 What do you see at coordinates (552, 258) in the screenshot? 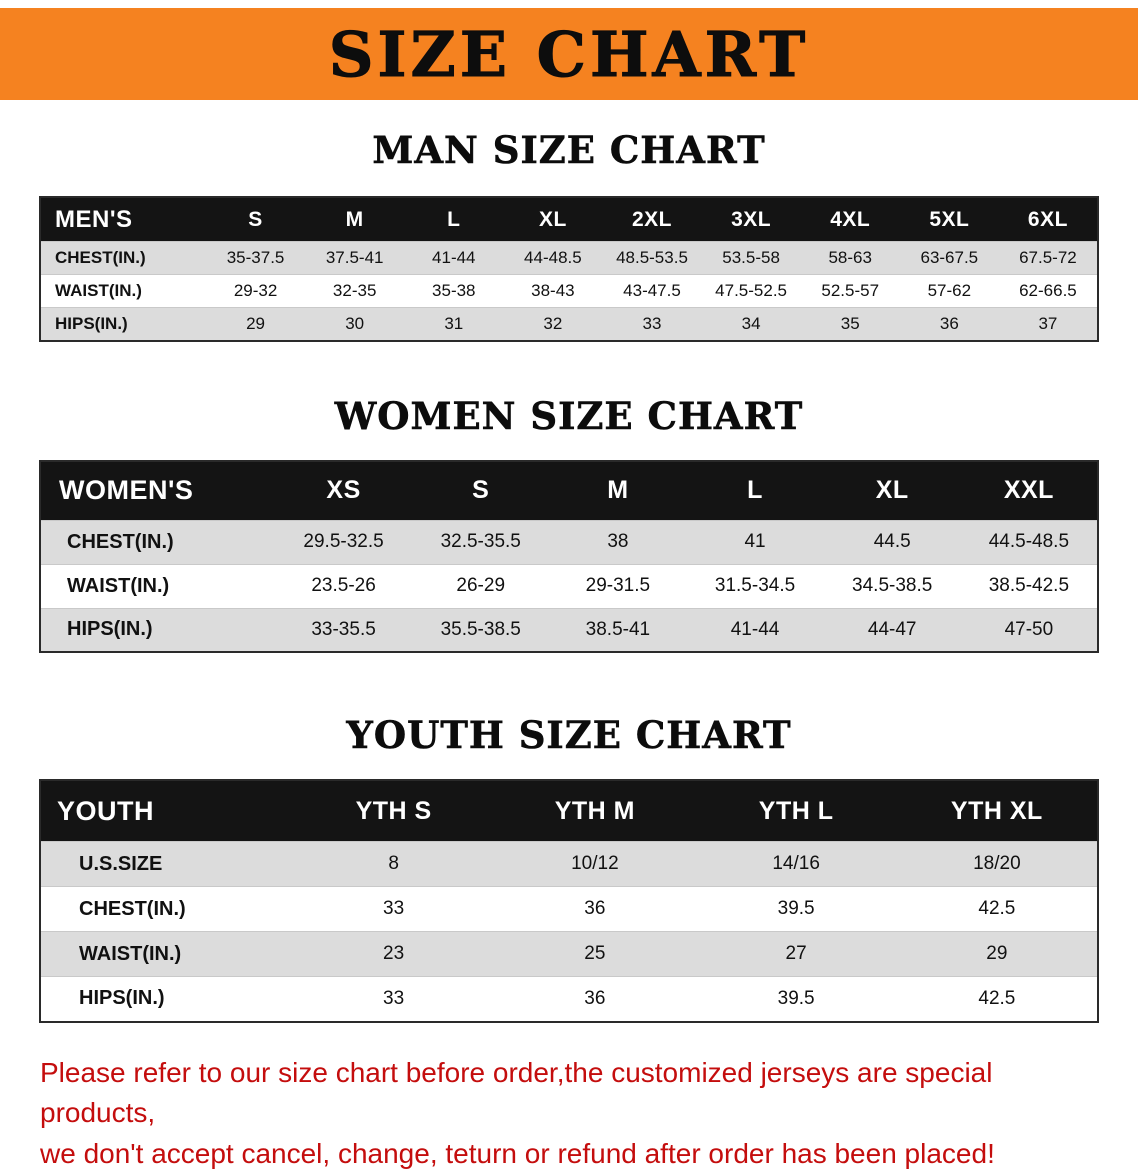
I see `table-cell: 44-48.5` at bounding box center [552, 258].